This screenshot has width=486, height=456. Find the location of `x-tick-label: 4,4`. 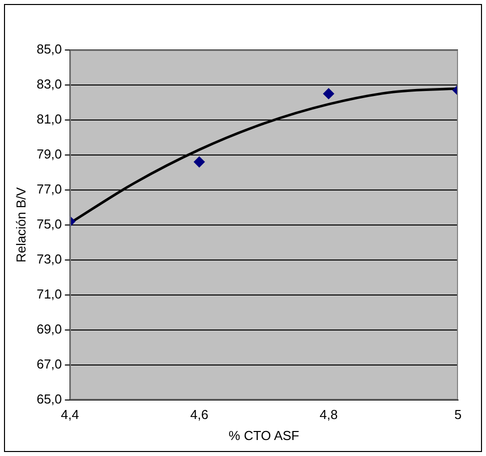

x-tick-label: 4,4 is located at coordinates (69, 414).